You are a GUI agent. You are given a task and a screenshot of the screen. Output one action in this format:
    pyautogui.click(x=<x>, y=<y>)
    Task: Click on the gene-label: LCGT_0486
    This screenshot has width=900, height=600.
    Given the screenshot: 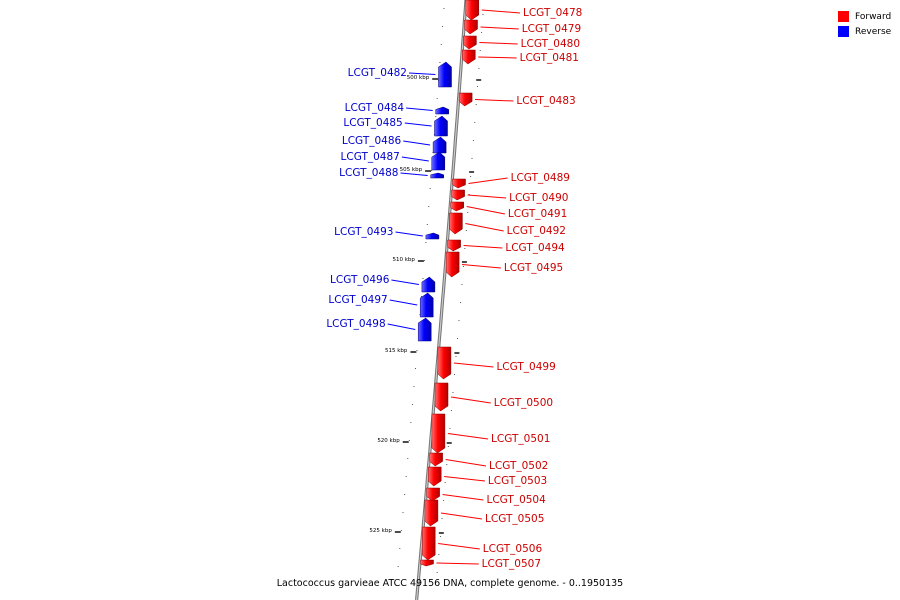 What is the action you would take?
    pyautogui.click(x=372, y=141)
    